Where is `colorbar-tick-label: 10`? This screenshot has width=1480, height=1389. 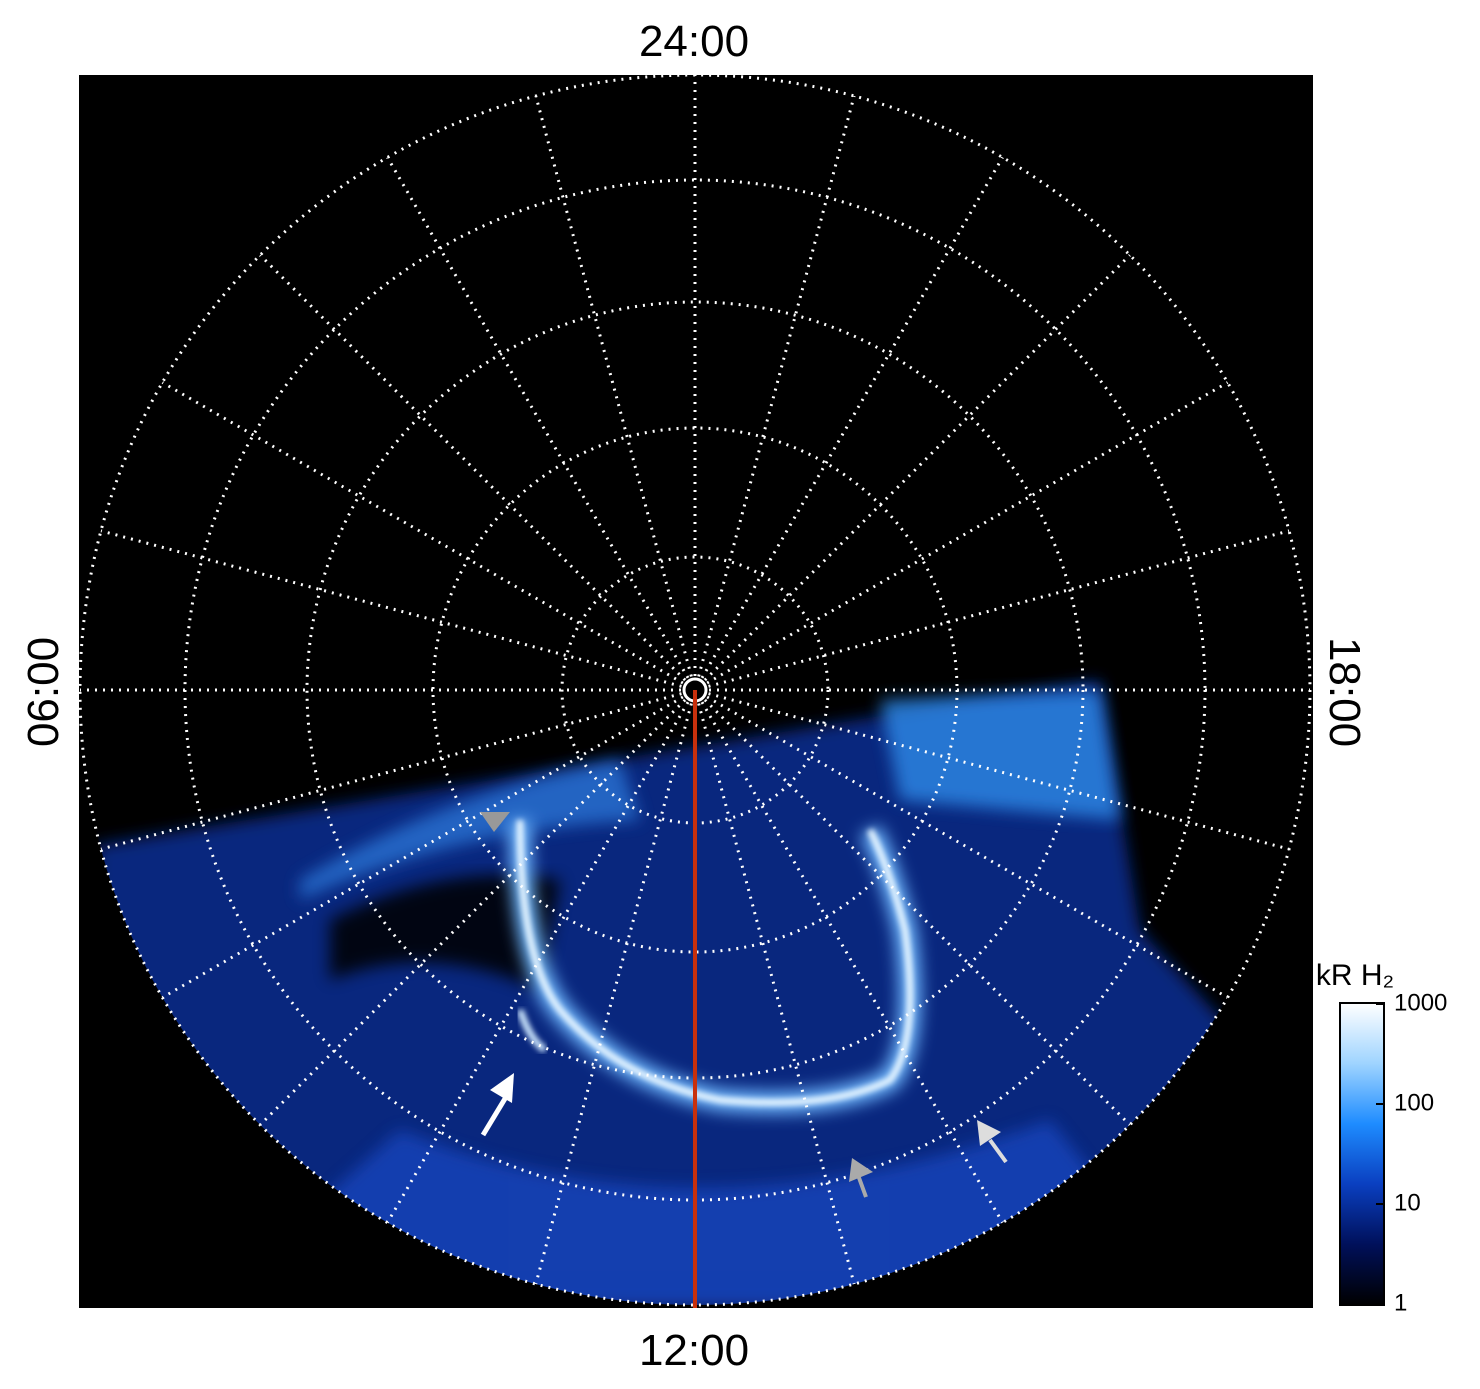
colorbar-tick-label: 10 is located at coordinates (1407, 1202).